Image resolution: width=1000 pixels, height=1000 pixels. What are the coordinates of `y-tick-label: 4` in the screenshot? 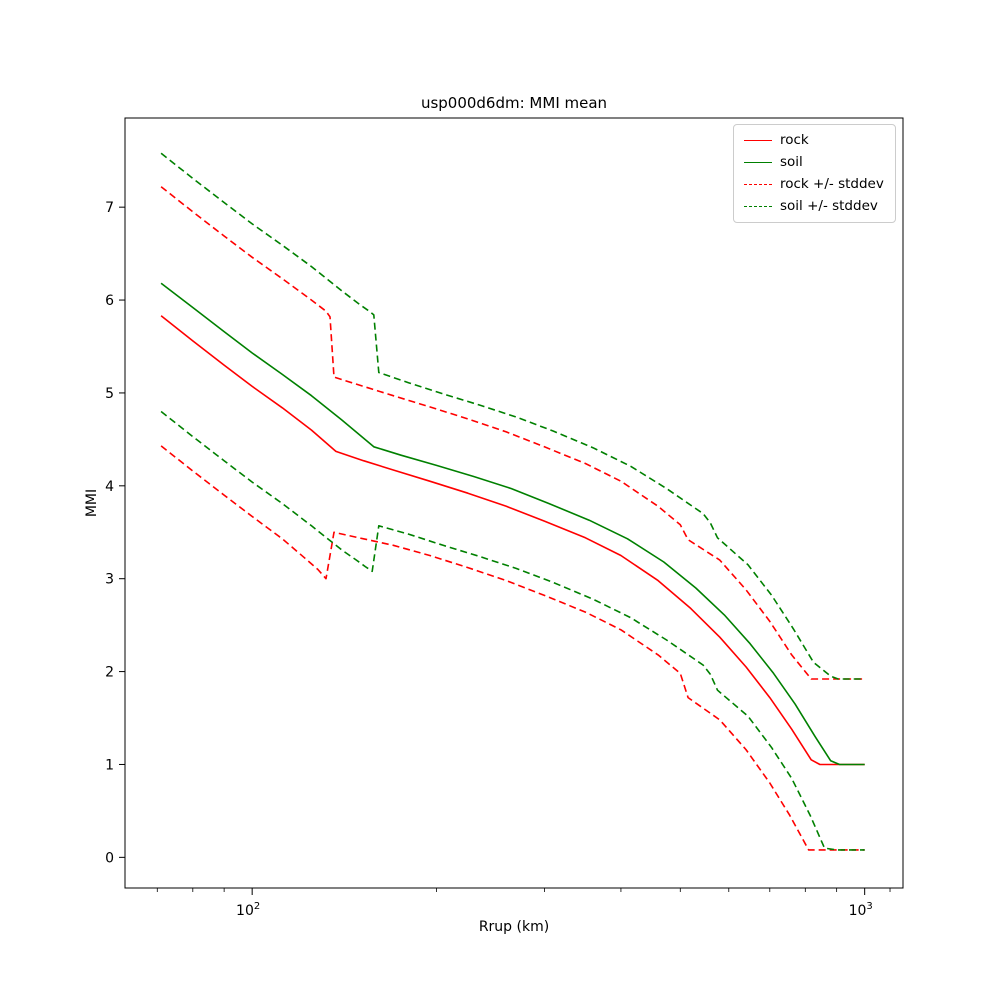 It's located at (109, 487).